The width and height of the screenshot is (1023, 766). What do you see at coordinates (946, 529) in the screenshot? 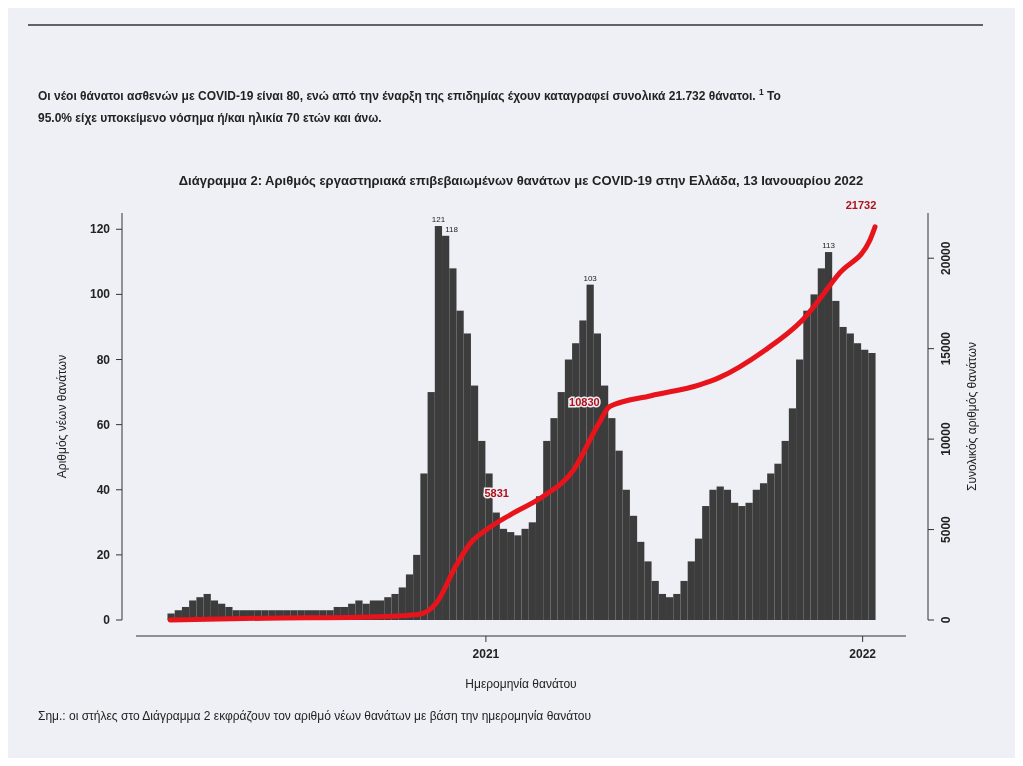
I see `y2-tick-label: 5000` at bounding box center [946, 529].